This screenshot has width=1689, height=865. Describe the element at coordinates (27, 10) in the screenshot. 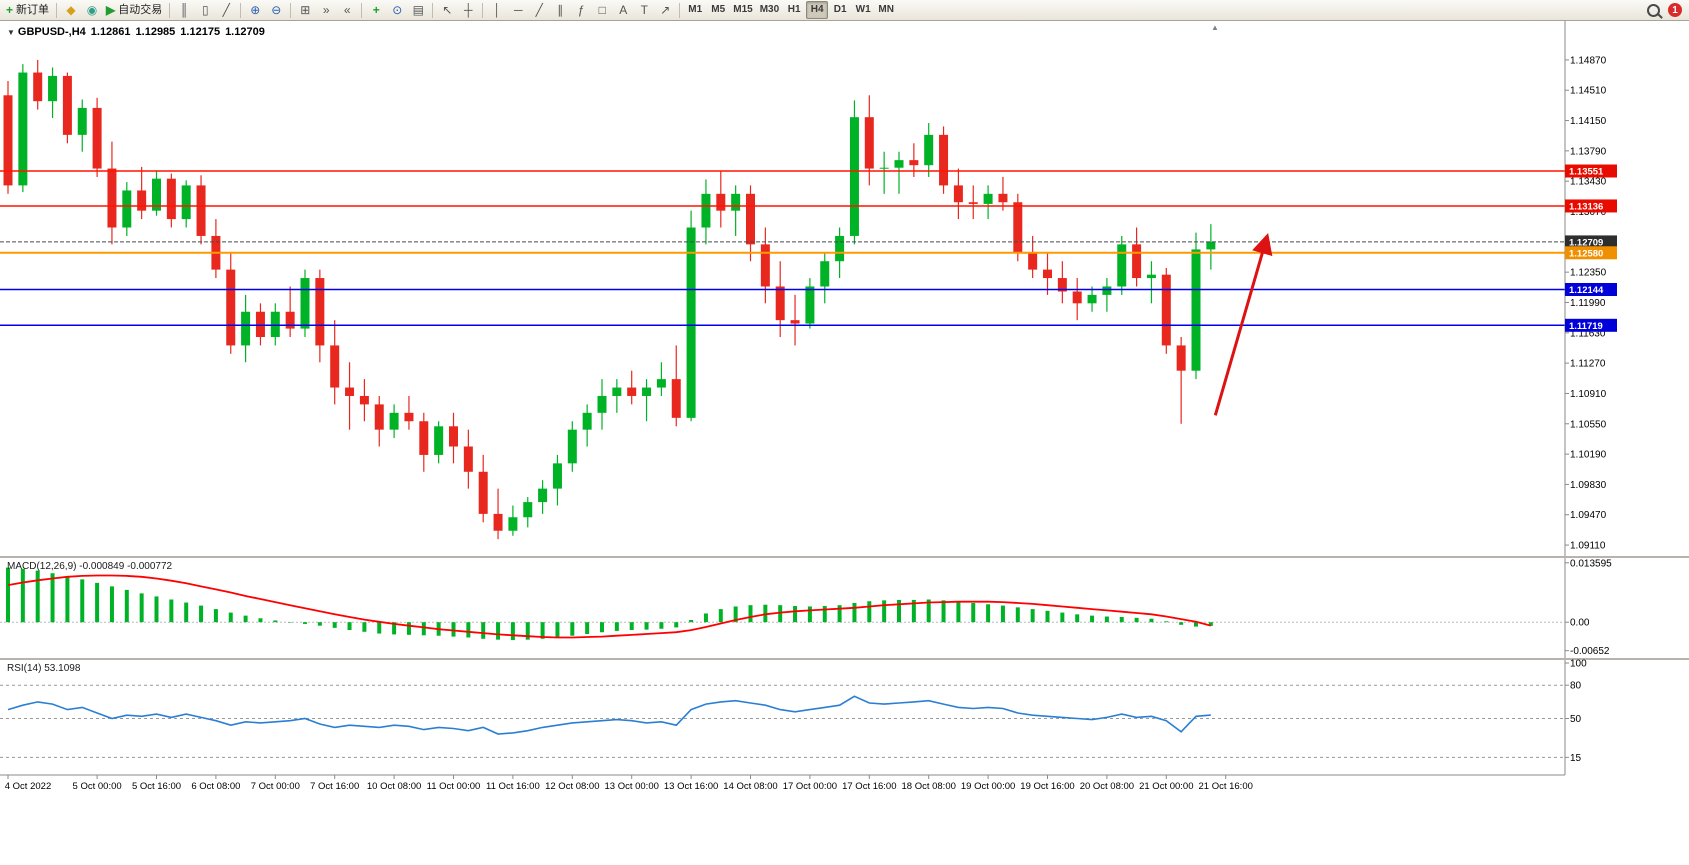

I see `new-order-button: + 新订单` at that location.